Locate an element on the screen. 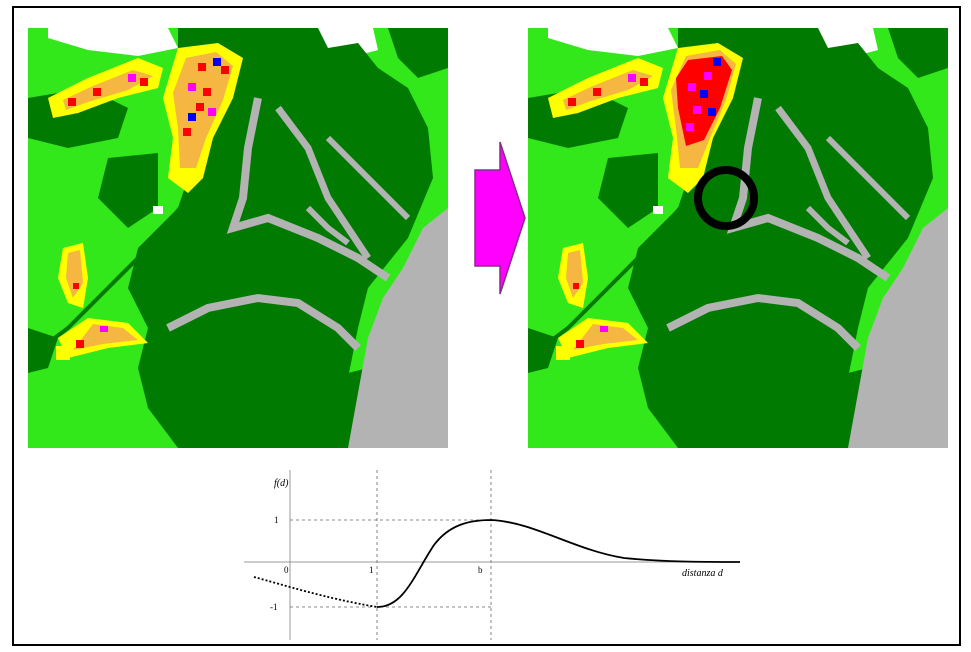 This screenshot has width=971, height=652. transition-arrow is located at coordinates (500, 218).